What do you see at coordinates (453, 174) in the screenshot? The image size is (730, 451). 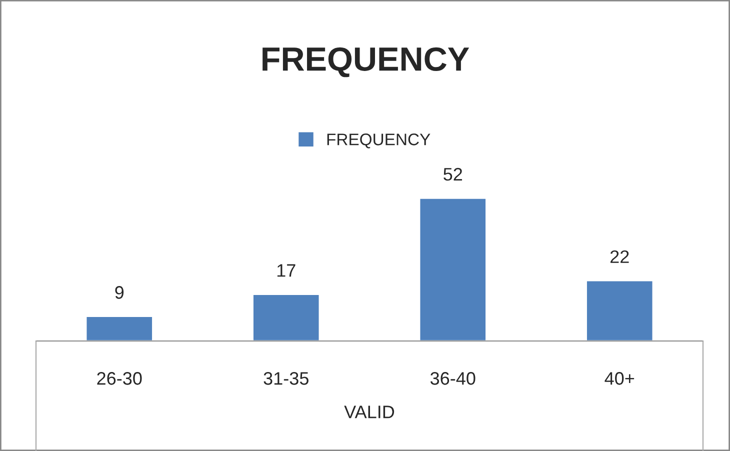 I see `data-label: 52` at bounding box center [453, 174].